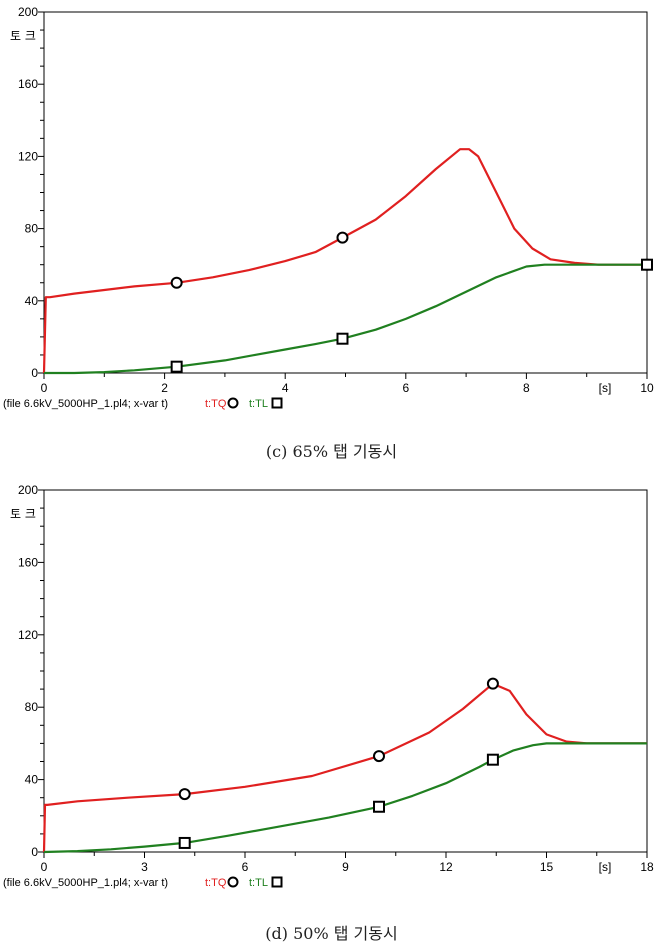 This screenshot has width=663, height=946. Describe the element at coordinates (345, 867) in the screenshot. I see `chart-d-xtick-label: 9` at that location.